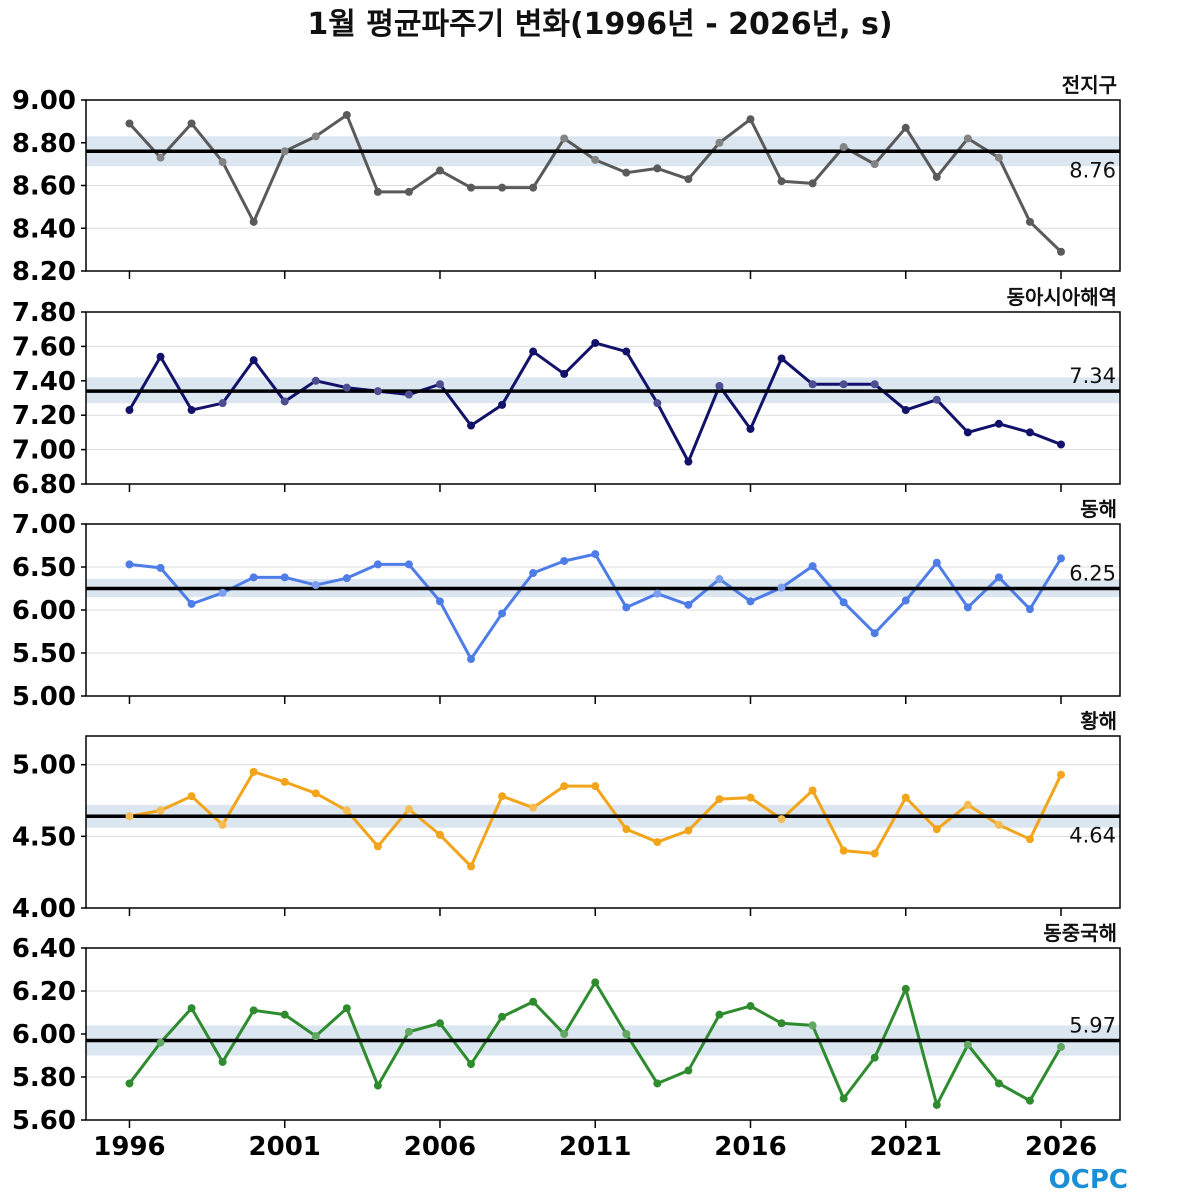 The image size is (1200, 1200). Describe the element at coordinates (1092, 170) in the screenshot. I see `mean-label: 8.76` at that location.